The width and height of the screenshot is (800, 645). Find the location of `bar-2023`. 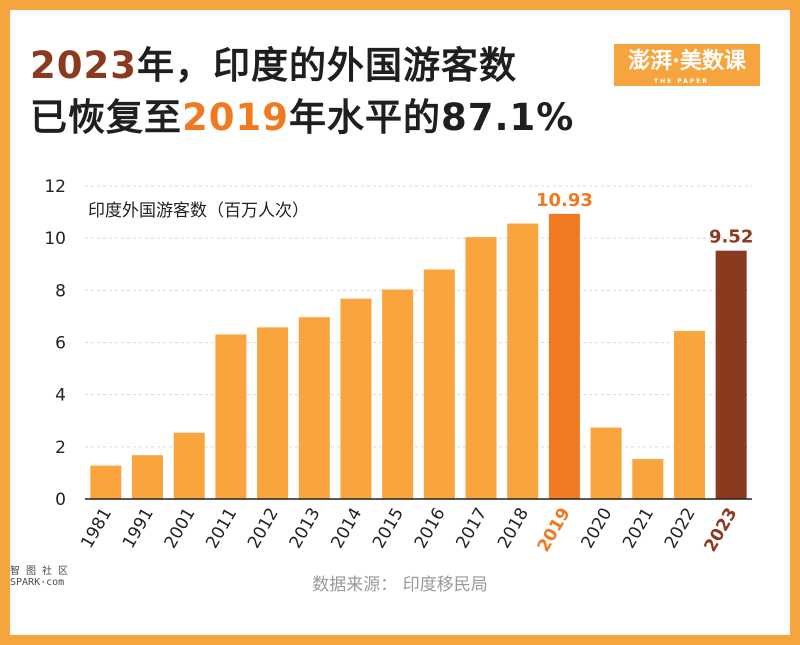

bar-2023 is located at coordinates (731, 374).